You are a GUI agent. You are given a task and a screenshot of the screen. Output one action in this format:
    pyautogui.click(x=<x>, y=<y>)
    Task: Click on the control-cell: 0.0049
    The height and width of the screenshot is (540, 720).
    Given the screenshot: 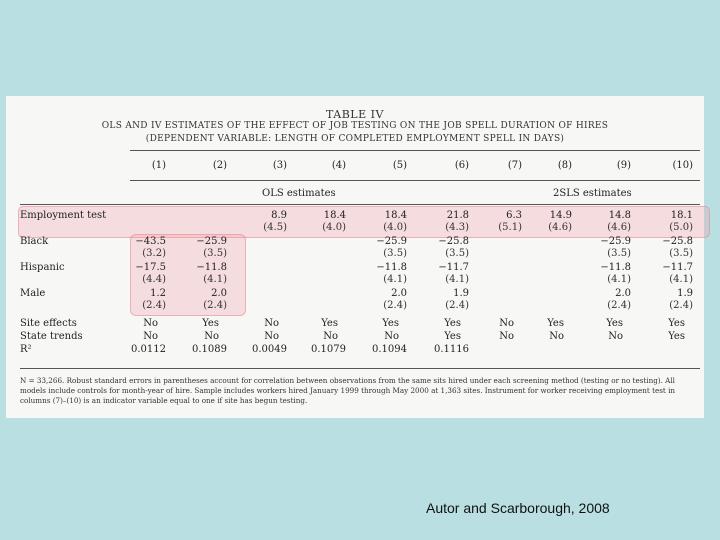 What is the action you would take?
    pyautogui.click(x=269, y=349)
    